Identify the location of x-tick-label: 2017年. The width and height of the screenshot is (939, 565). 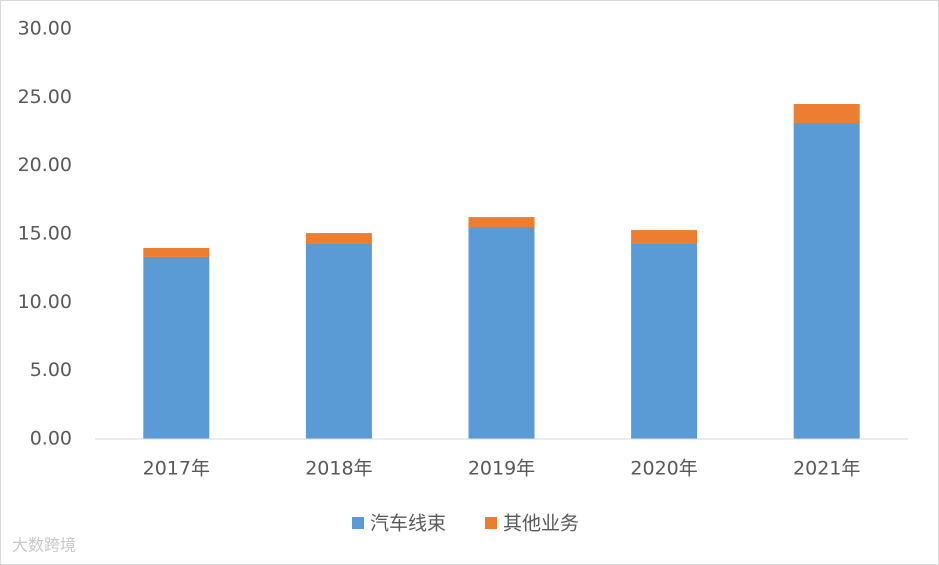
(176, 469).